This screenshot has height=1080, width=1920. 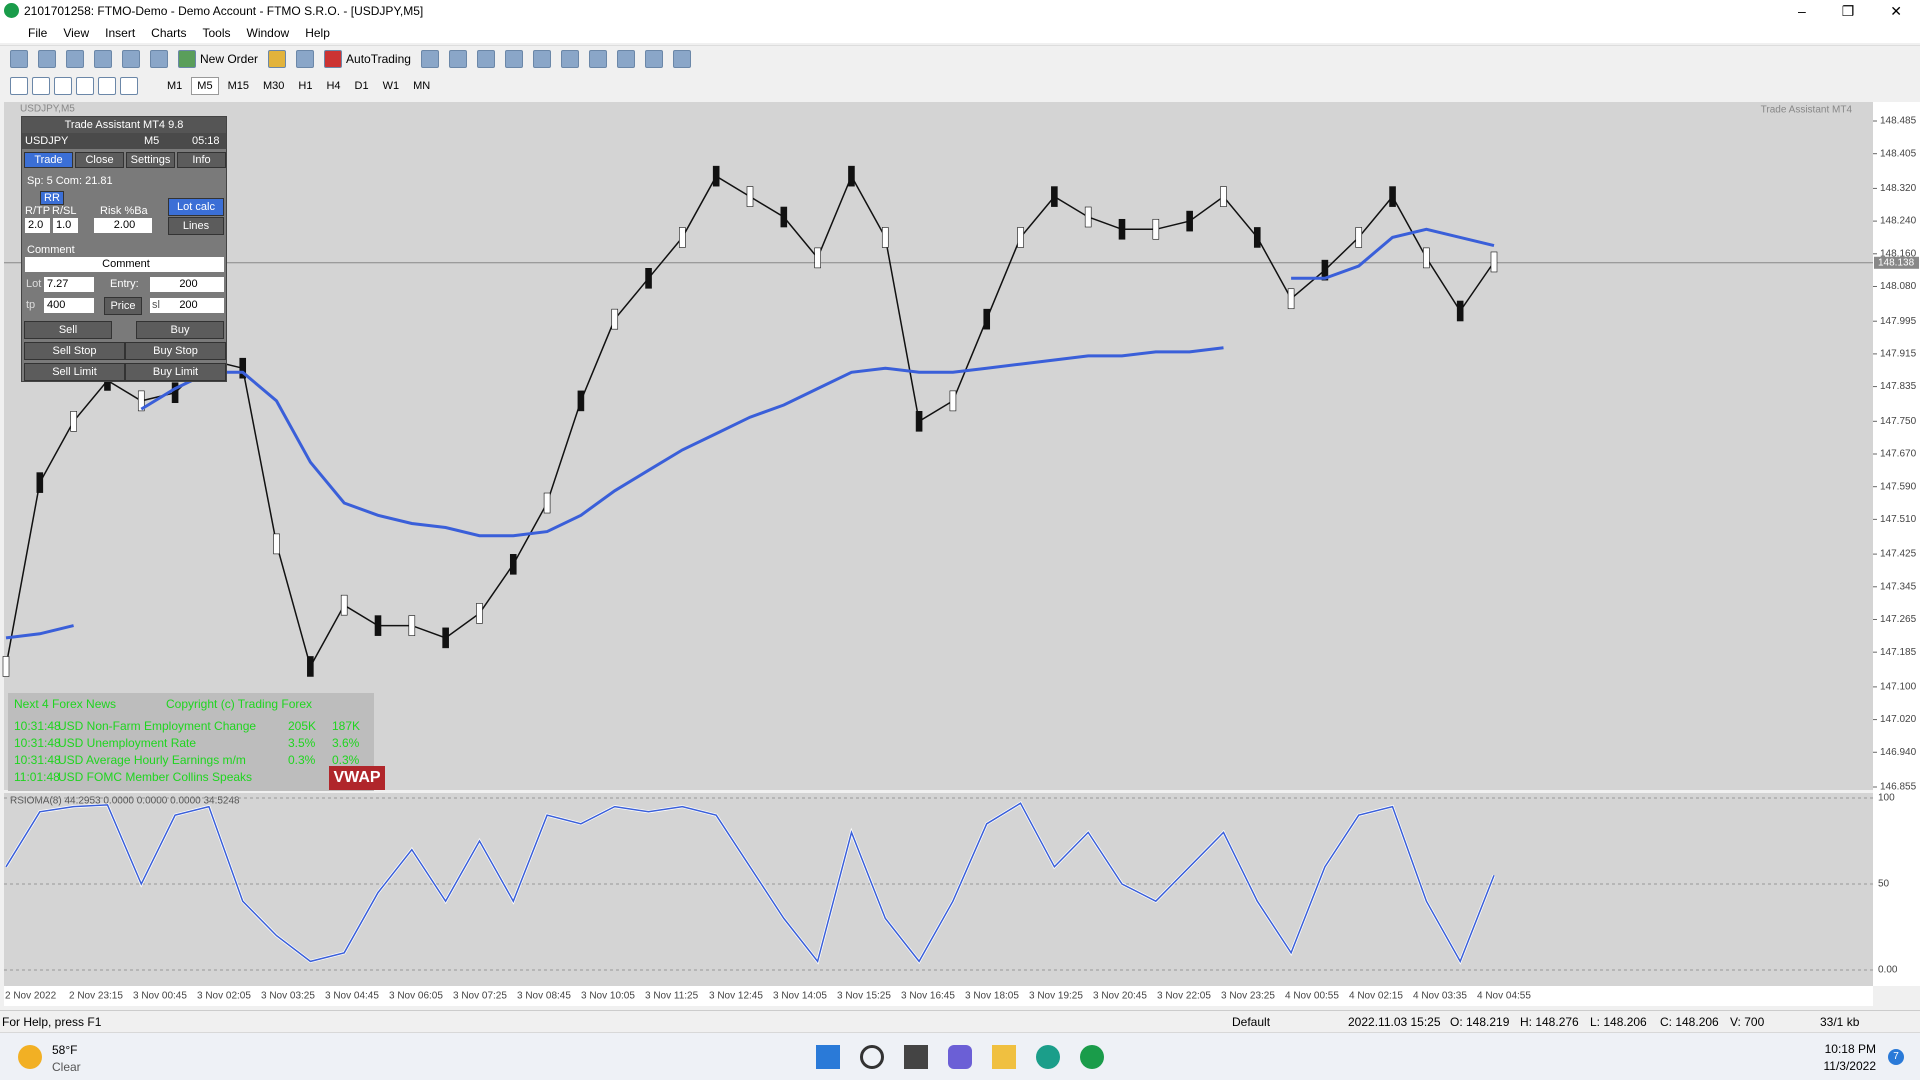 What do you see at coordinates (1898, 752) in the screenshot?
I see `y-tick-label: 146.940` at bounding box center [1898, 752].